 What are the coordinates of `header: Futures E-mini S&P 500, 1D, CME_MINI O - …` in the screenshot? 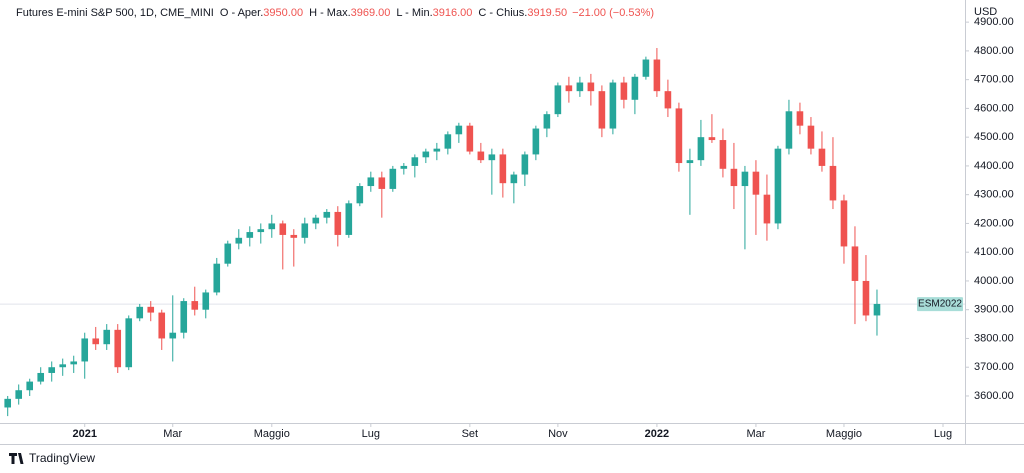 It's located at (335, 13).